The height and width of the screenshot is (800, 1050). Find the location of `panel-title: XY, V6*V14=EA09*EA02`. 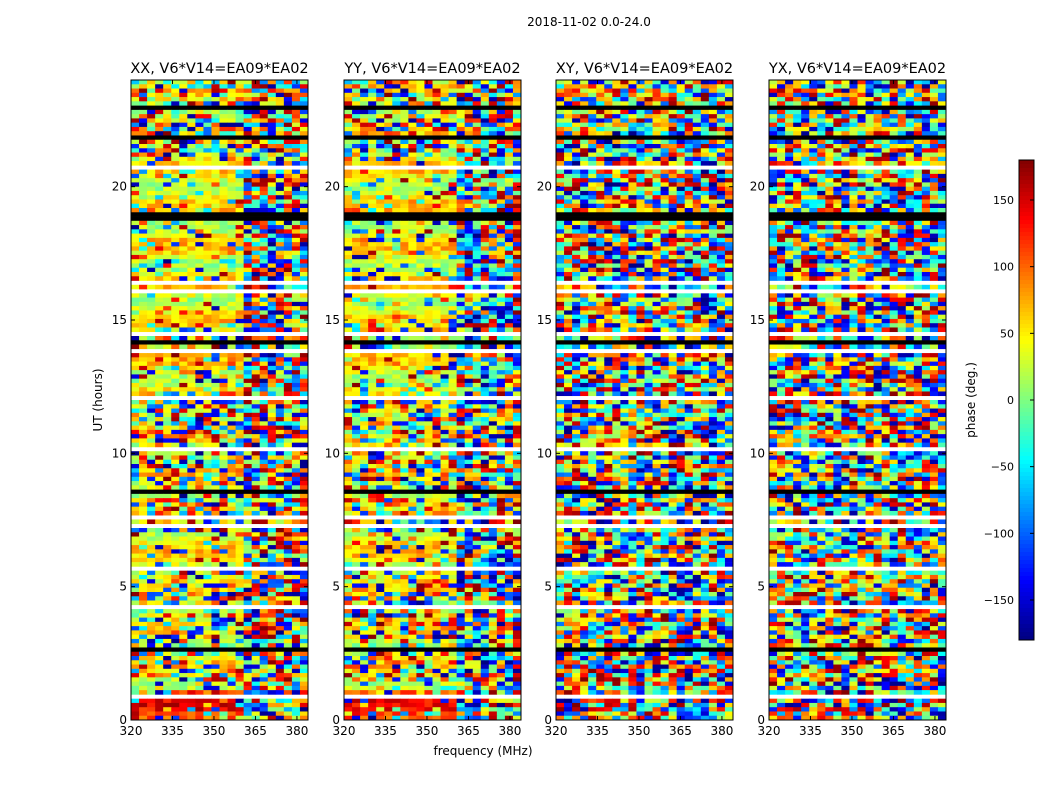

panel-title: XY, V6*V14=EA09*EA02 is located at coordinates (644, 69).